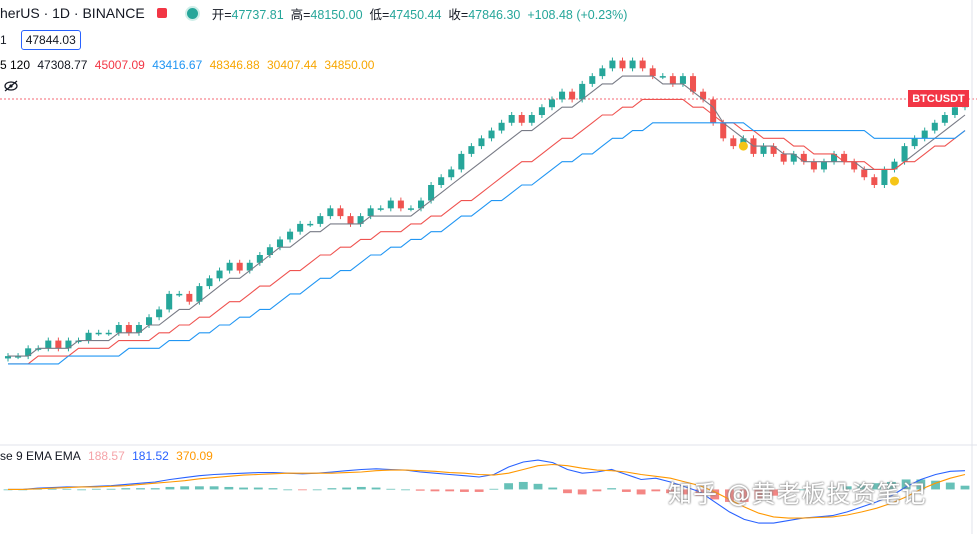 Image resolution: width=977 pixels, height=534 pixels. Describe the element at coordinates (349, 65) in the screenshot. I see `ma-legend-value: 34850.00` at that location.